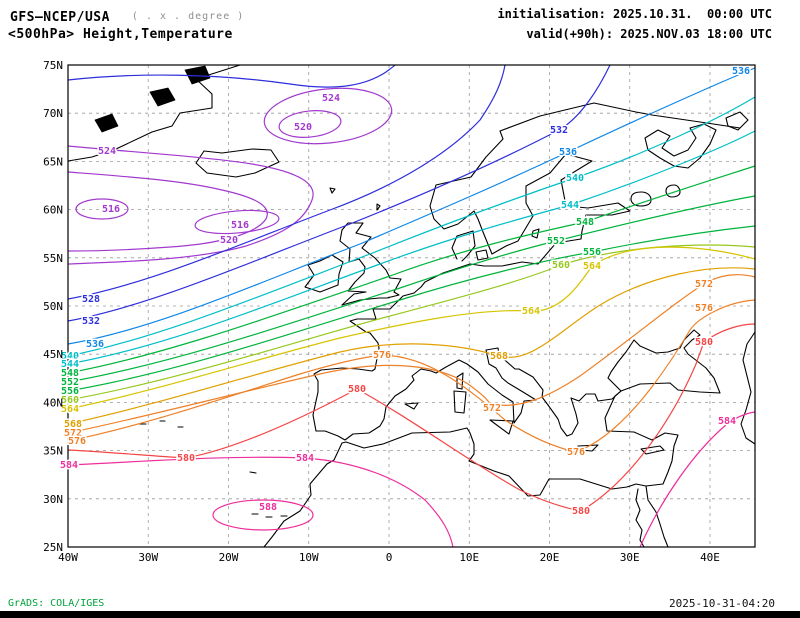 This screenshot has width=800, height=618. I want to click on contour-584-west, so click(260, 502).